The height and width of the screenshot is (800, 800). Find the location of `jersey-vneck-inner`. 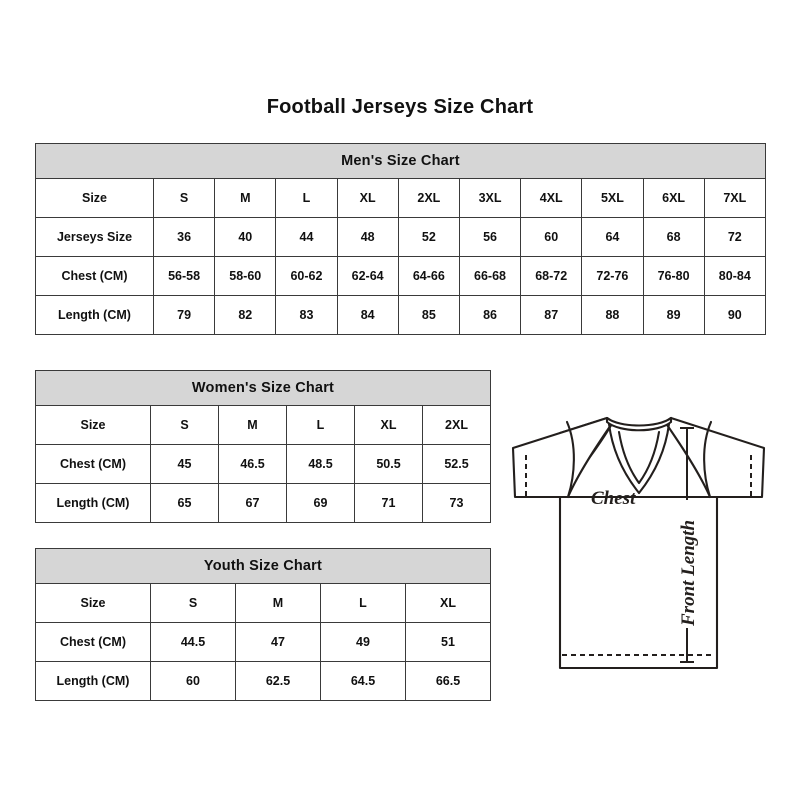

jersey-vneck-inner is located at coordinates (639, 457).